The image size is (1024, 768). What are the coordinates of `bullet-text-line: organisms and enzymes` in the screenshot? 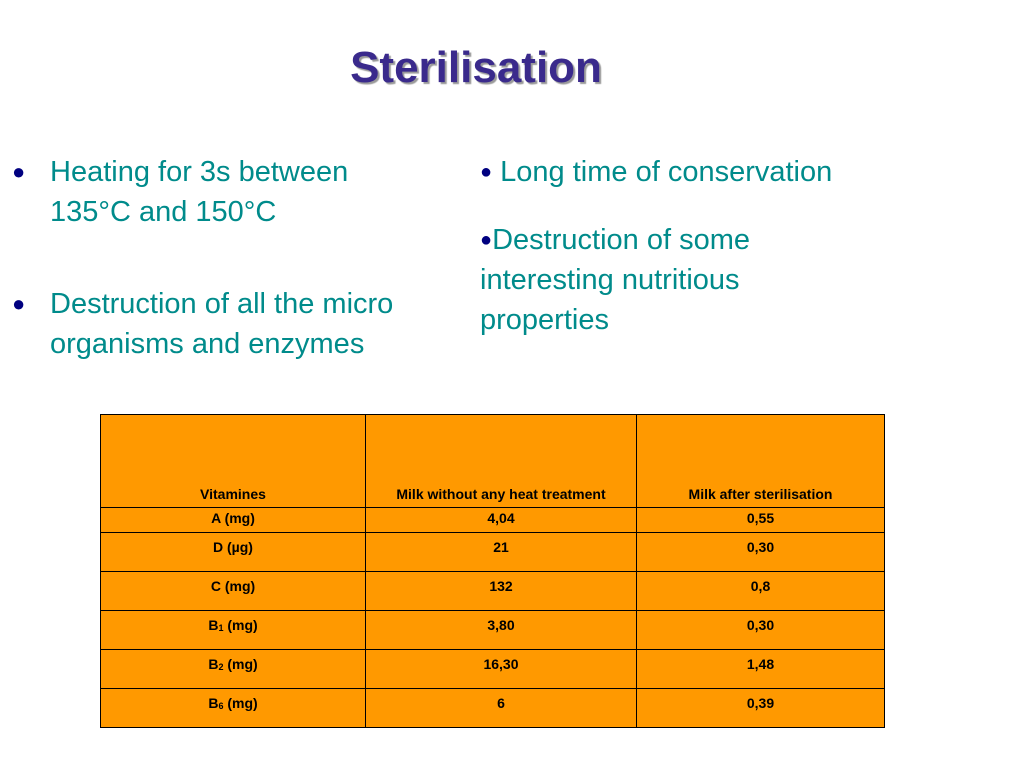 It's located at (207, 344).